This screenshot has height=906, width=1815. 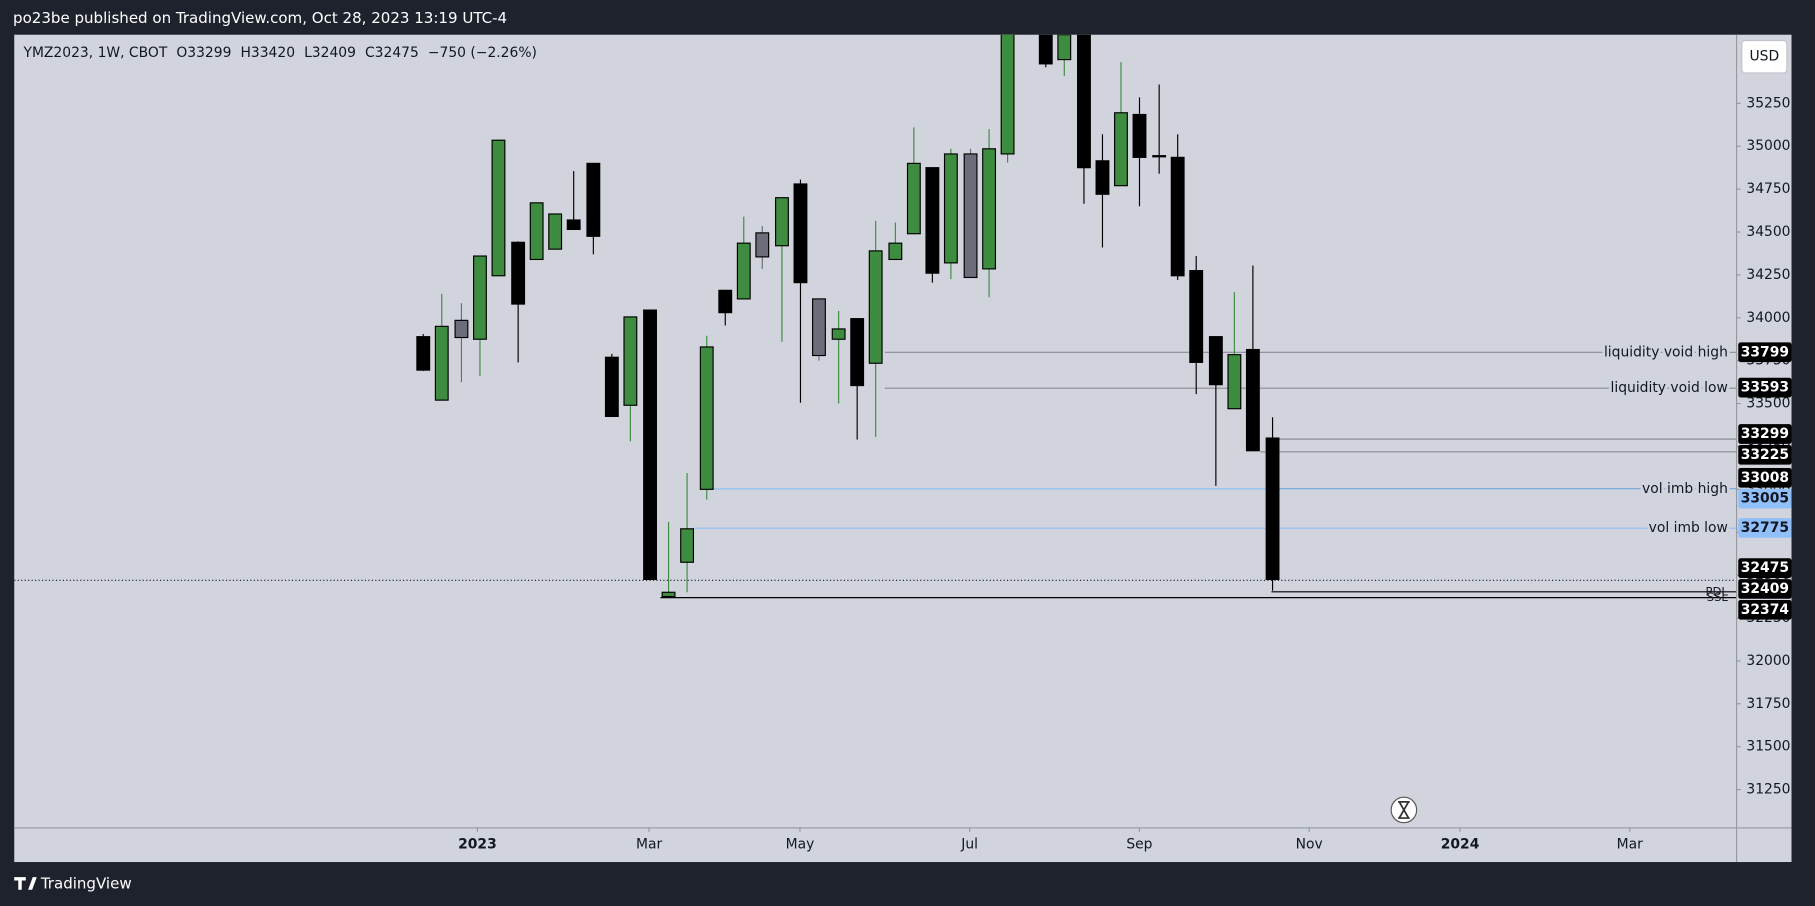 I want to click on level-label: PDL, so click(x=1717, y=591).